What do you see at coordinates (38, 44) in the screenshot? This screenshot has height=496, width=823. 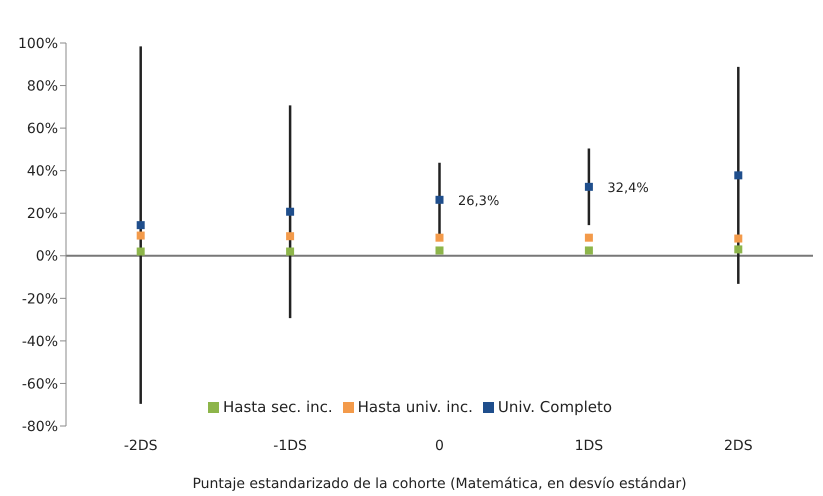 I see `y-tick-label: 100%` at bounding box center [38, 44].